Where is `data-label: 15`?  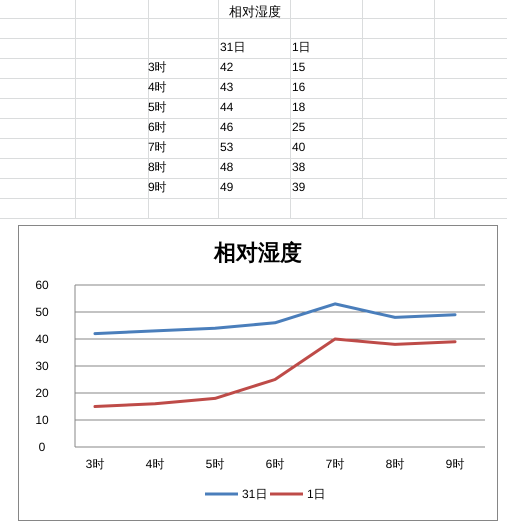 data-label: 15 is located at coordinates (299, 67).